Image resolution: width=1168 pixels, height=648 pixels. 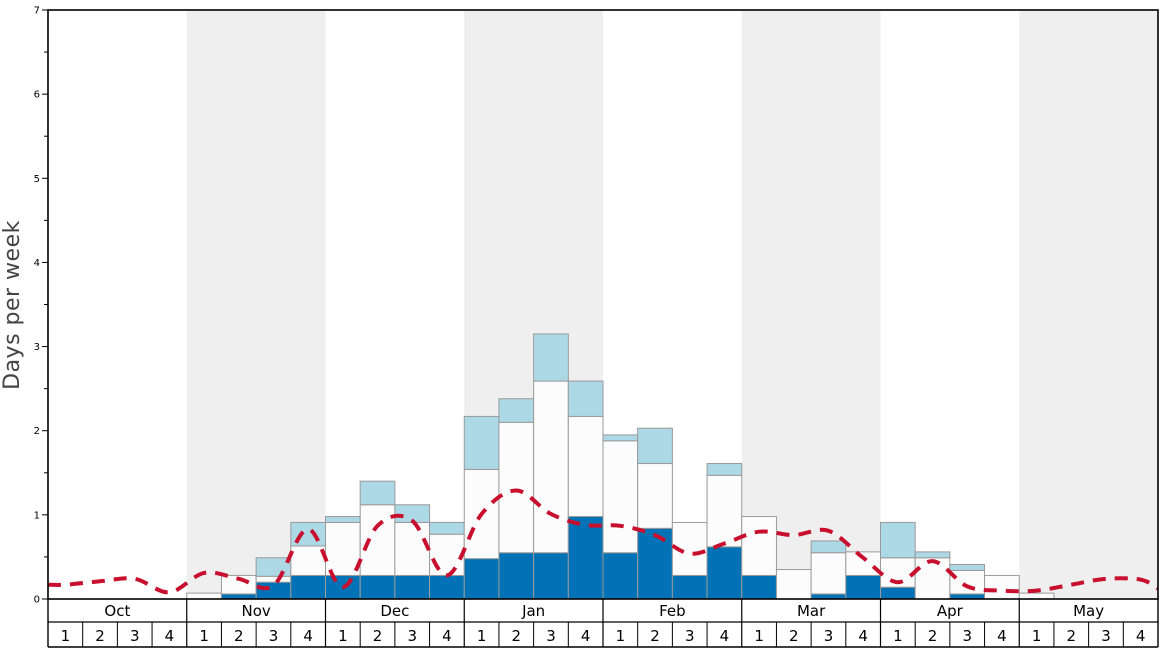 I want to click on month-label-may: May, so click(x=1088, y=611).